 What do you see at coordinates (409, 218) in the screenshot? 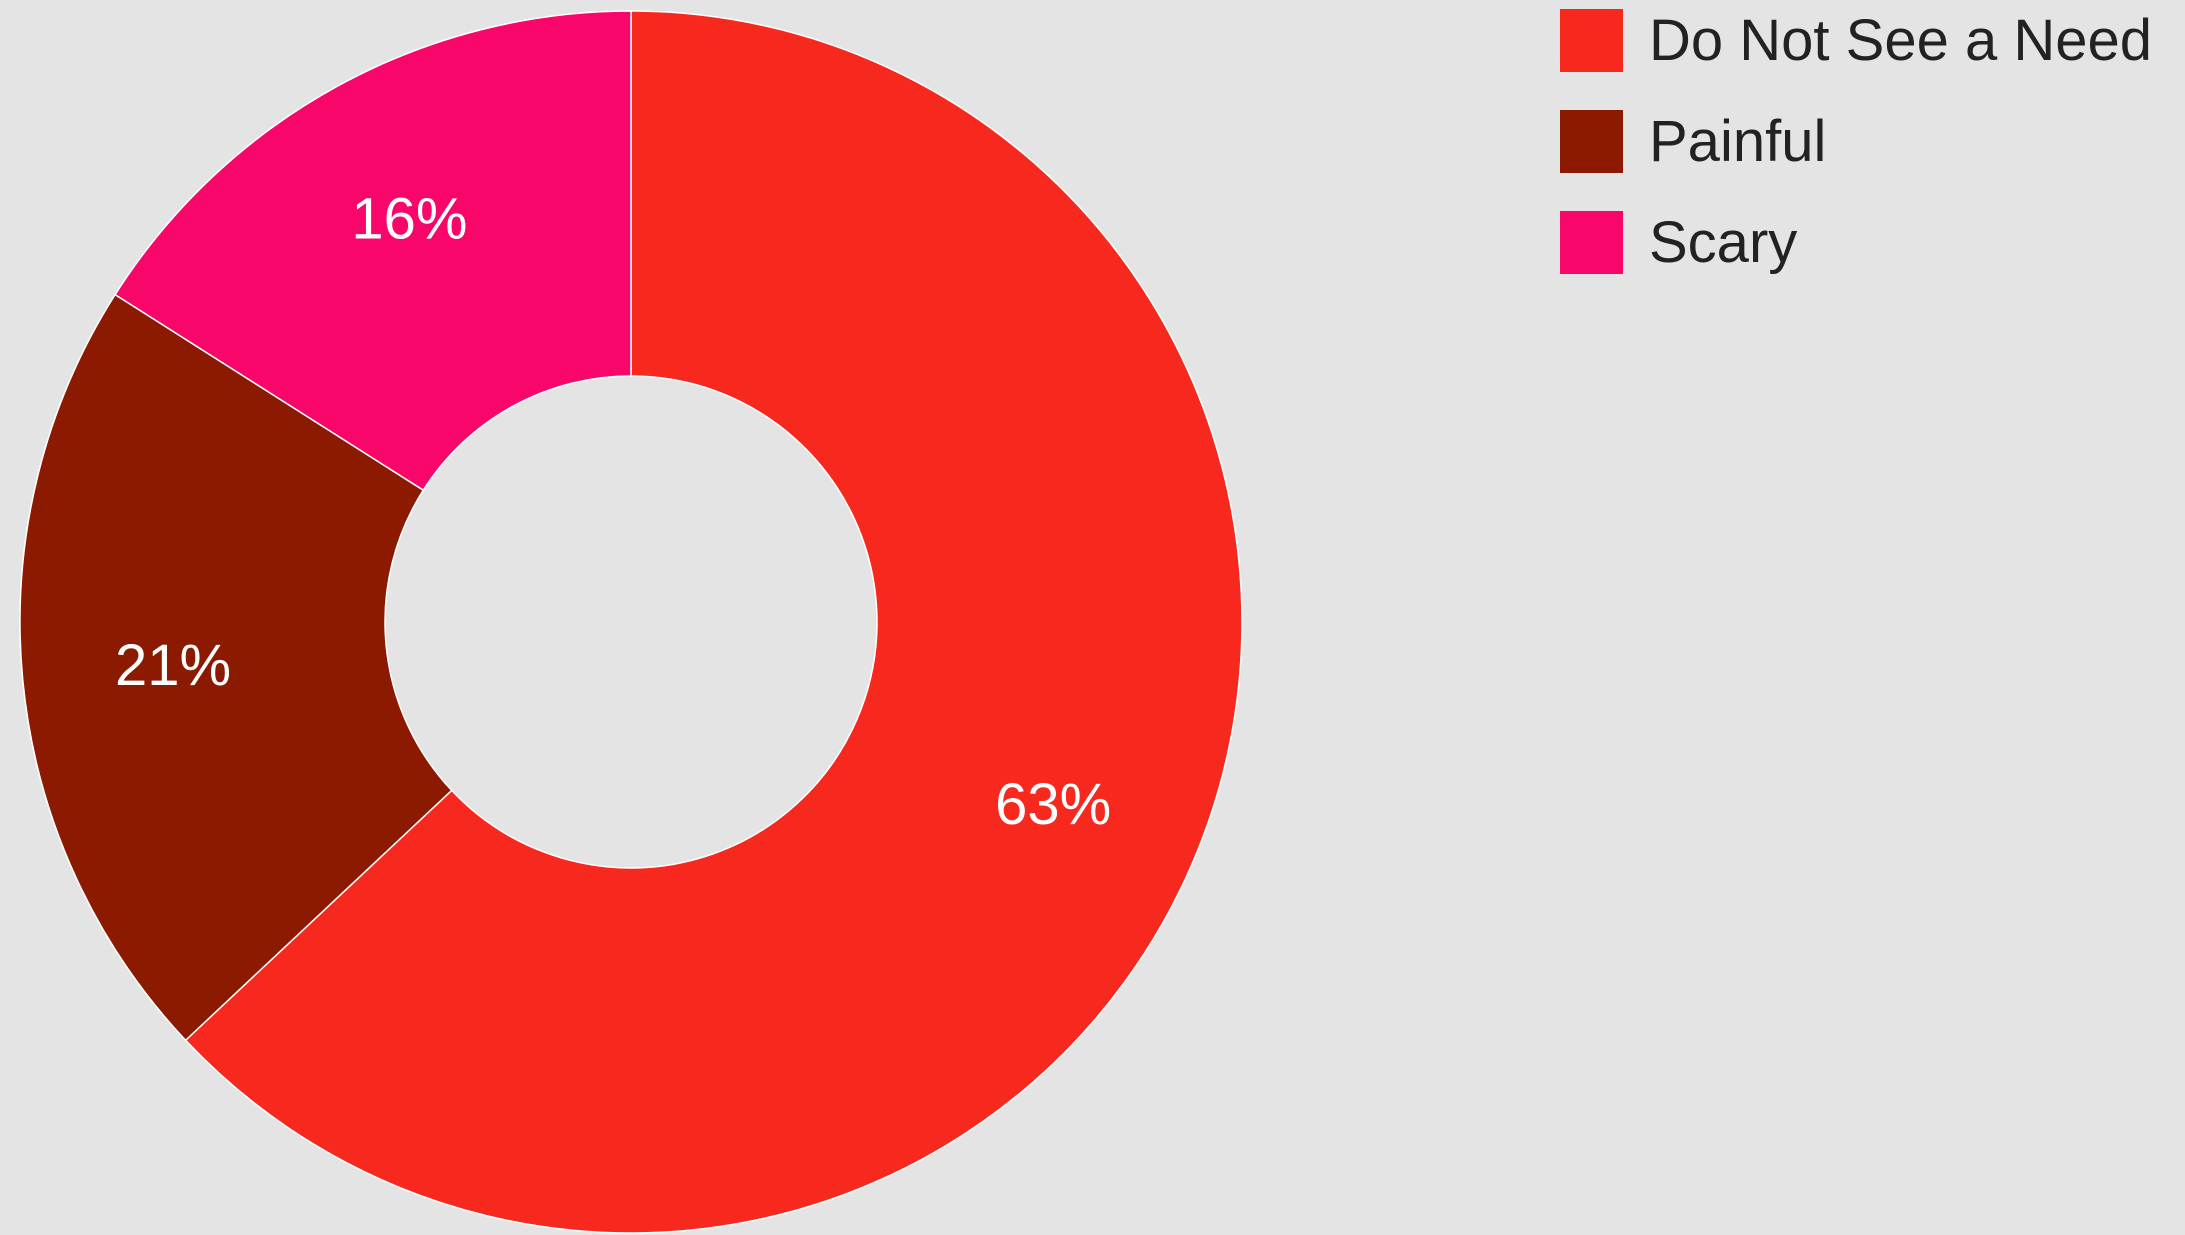
I see `slice-label-scary: 16%` at bounding box center [409, 218].